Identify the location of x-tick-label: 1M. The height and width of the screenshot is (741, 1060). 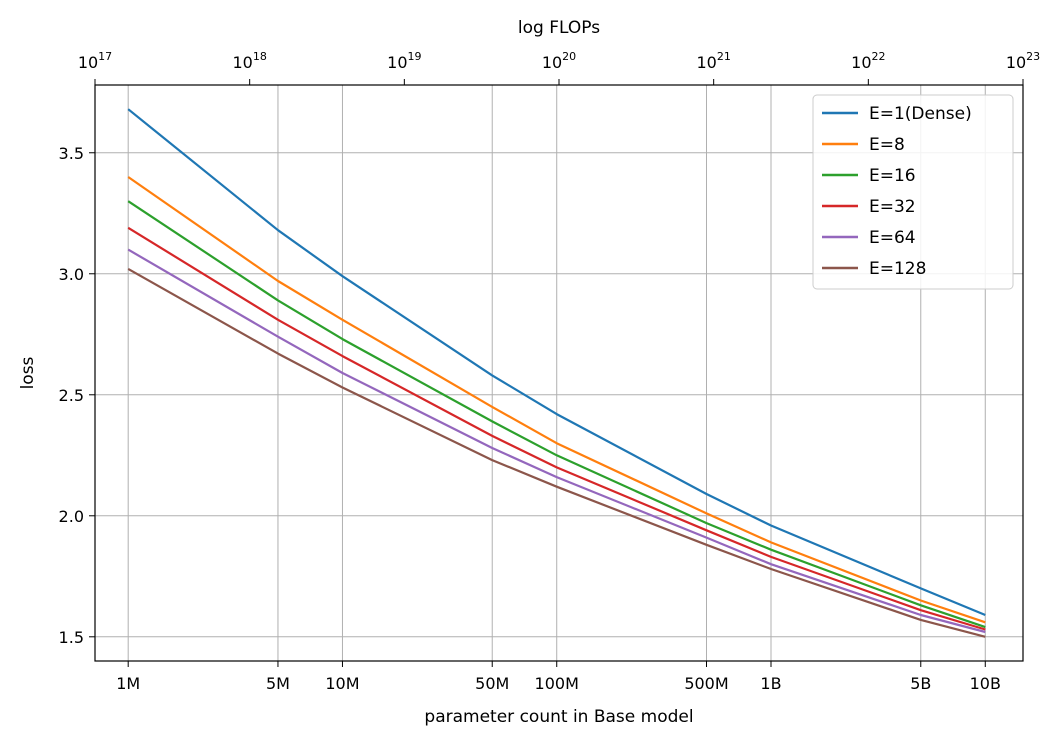
(128, 683).